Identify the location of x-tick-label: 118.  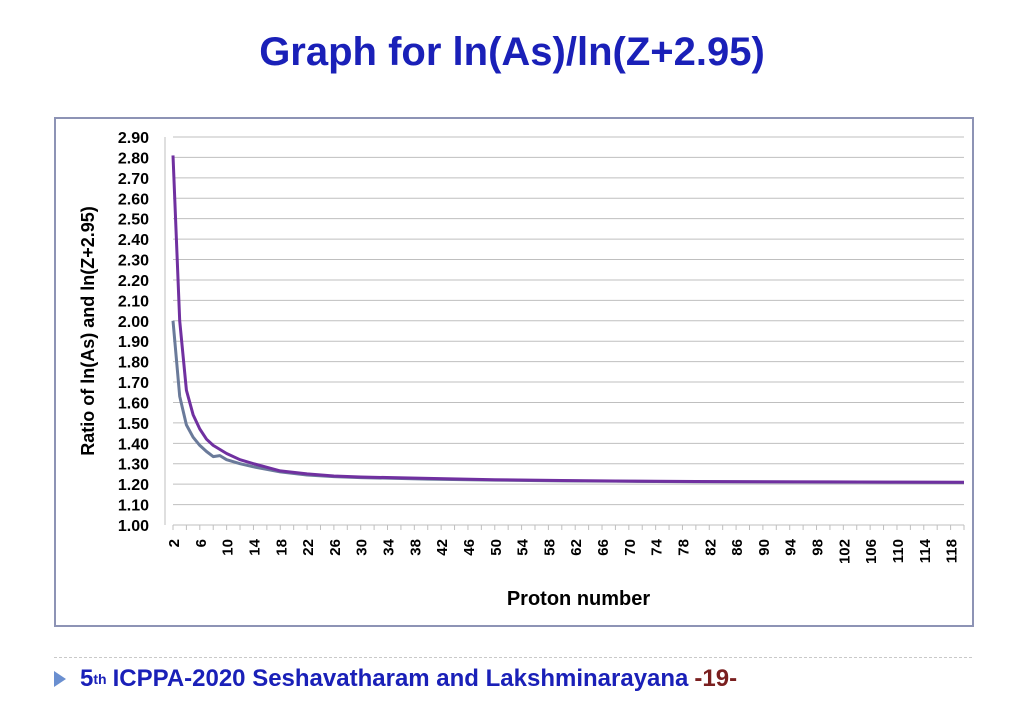
(952, 551).